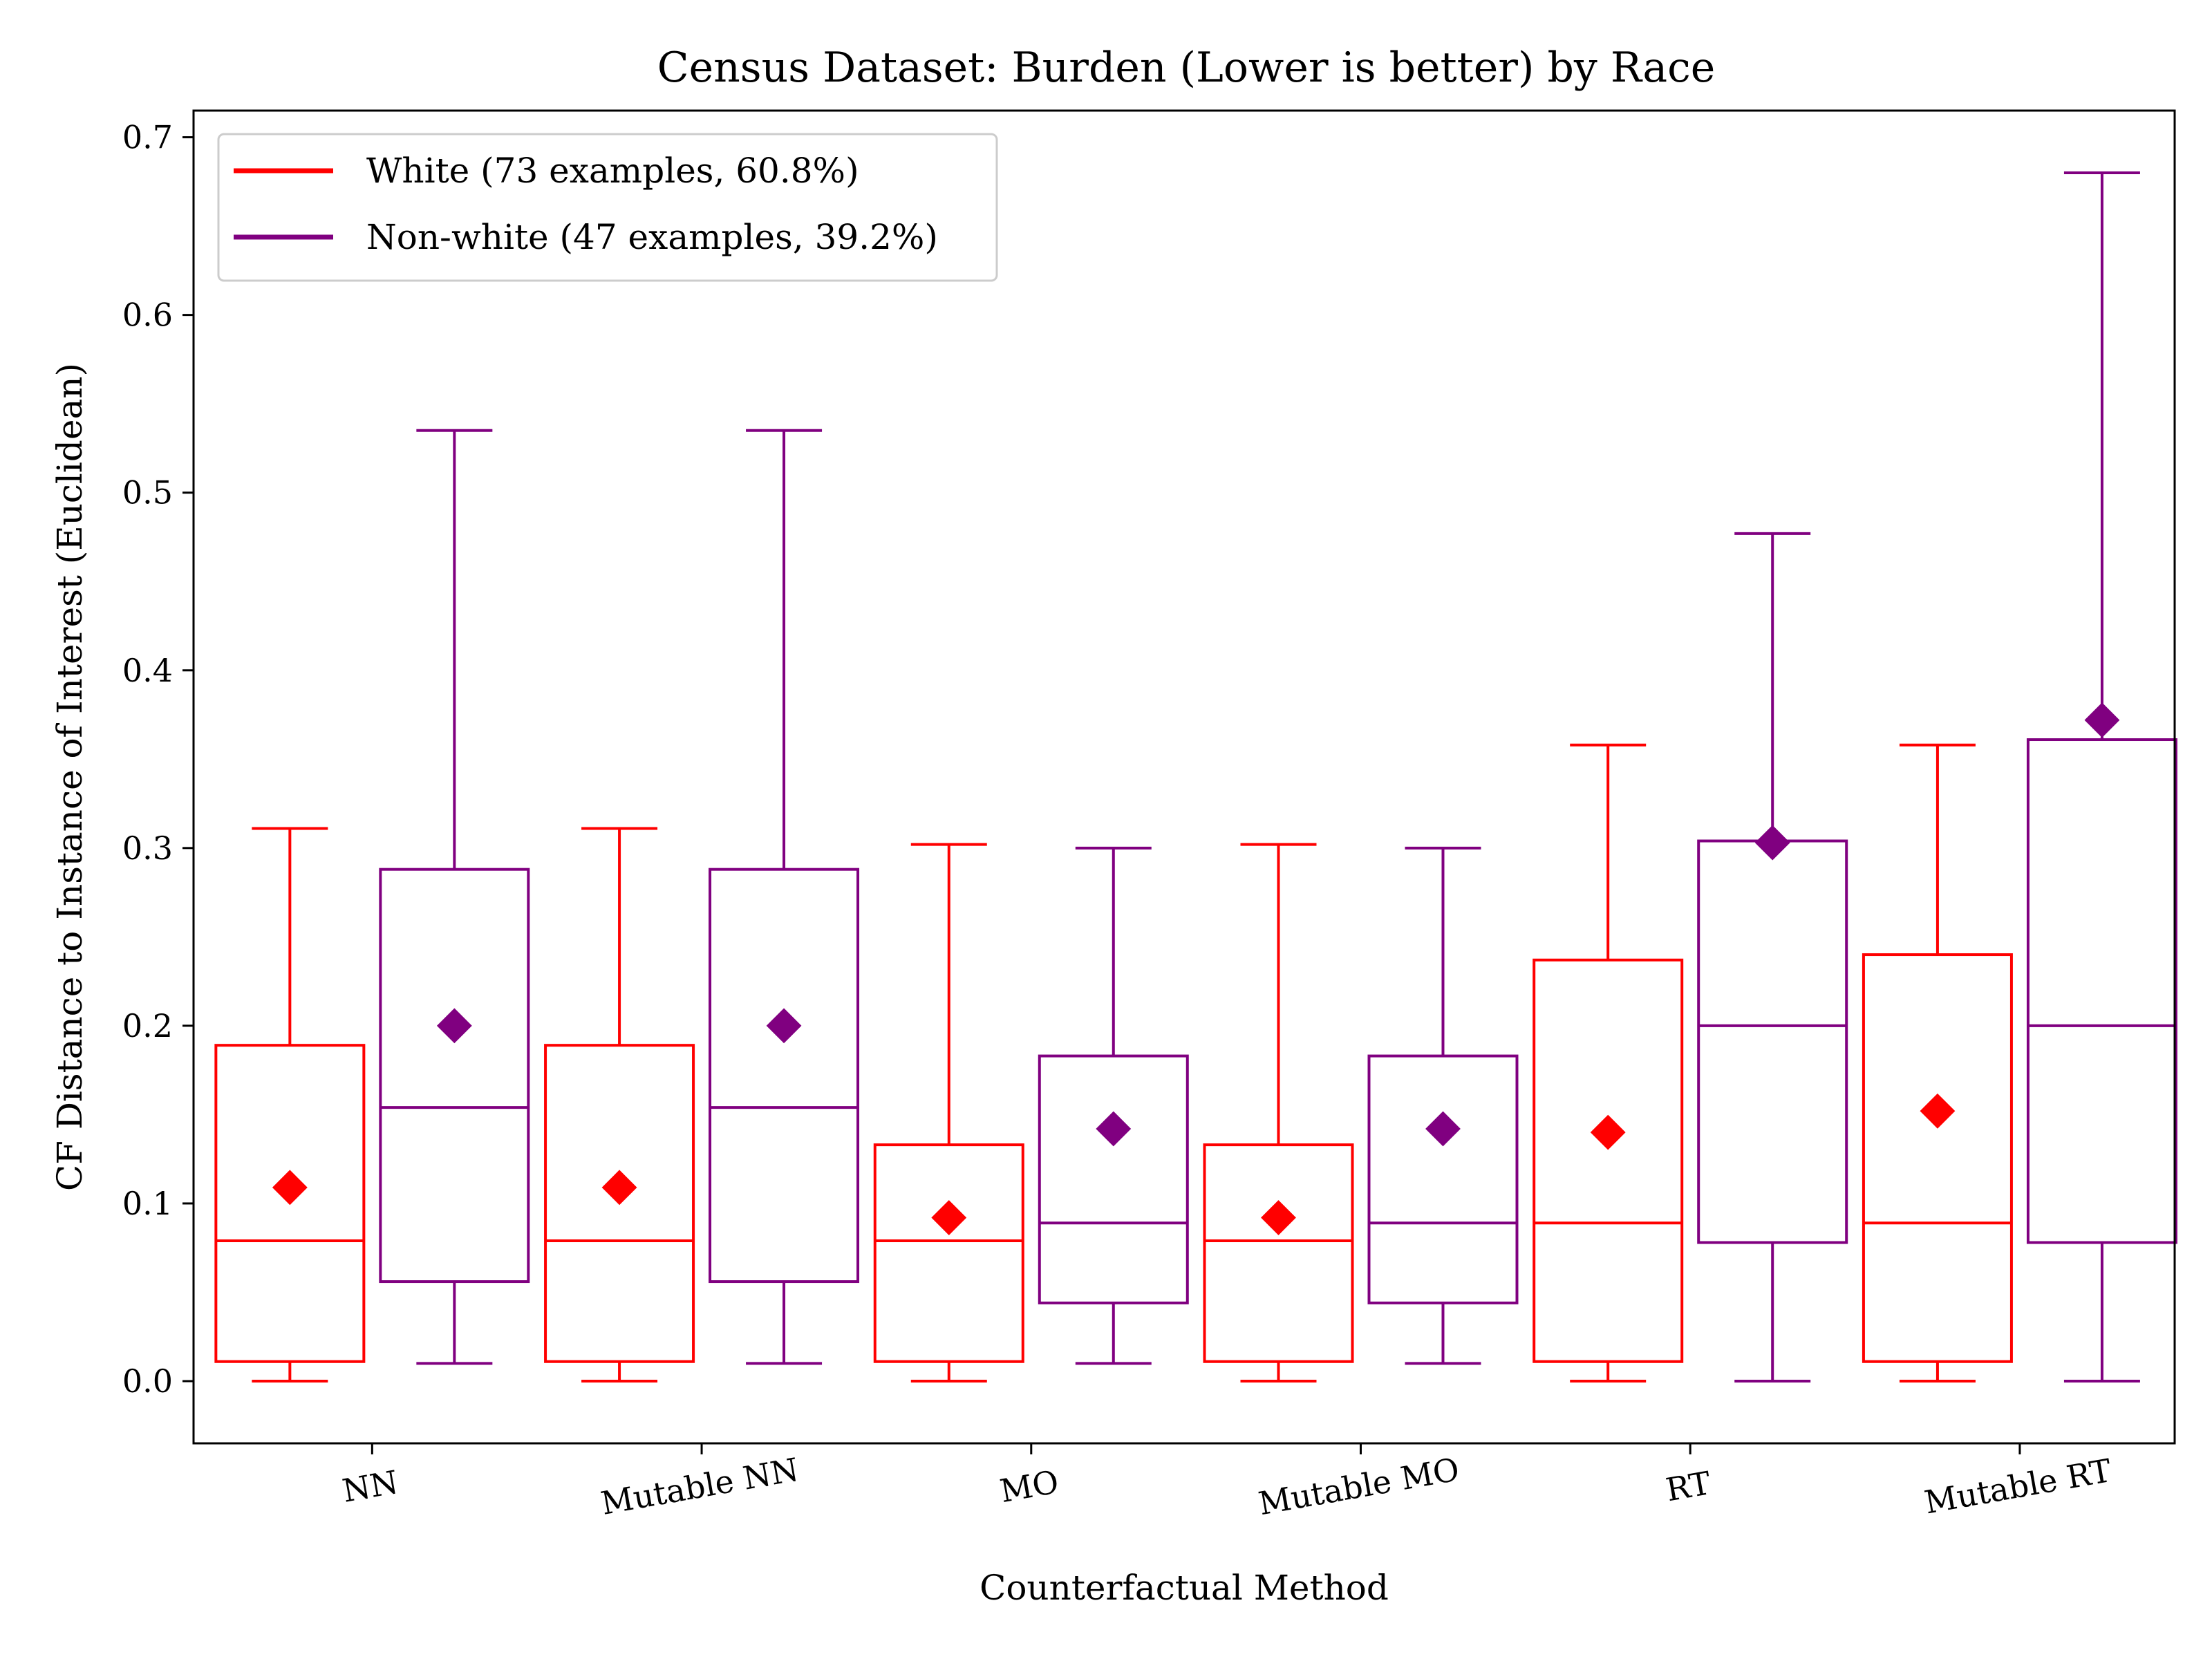 Image resolution: width=2212 pixels, height=1659 pixels. I want to click on y-tick-label: 0.2, so click(147, 1025).